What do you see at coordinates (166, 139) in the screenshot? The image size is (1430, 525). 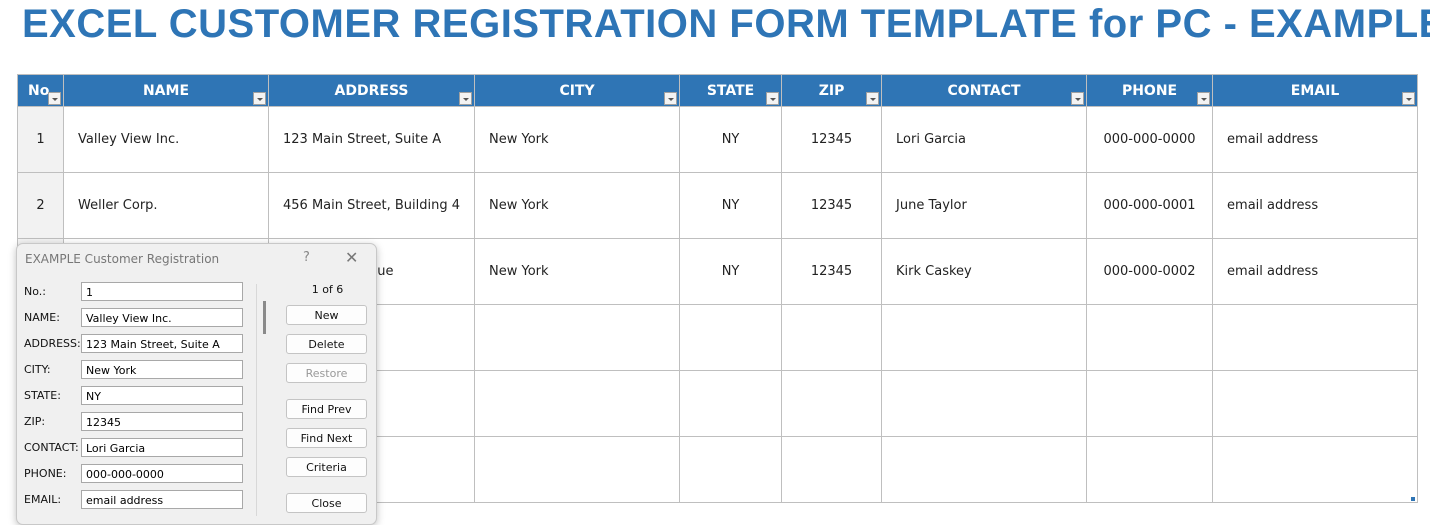 I see `table-cell: Valley View Inc.` at bounding box center [166, 139].